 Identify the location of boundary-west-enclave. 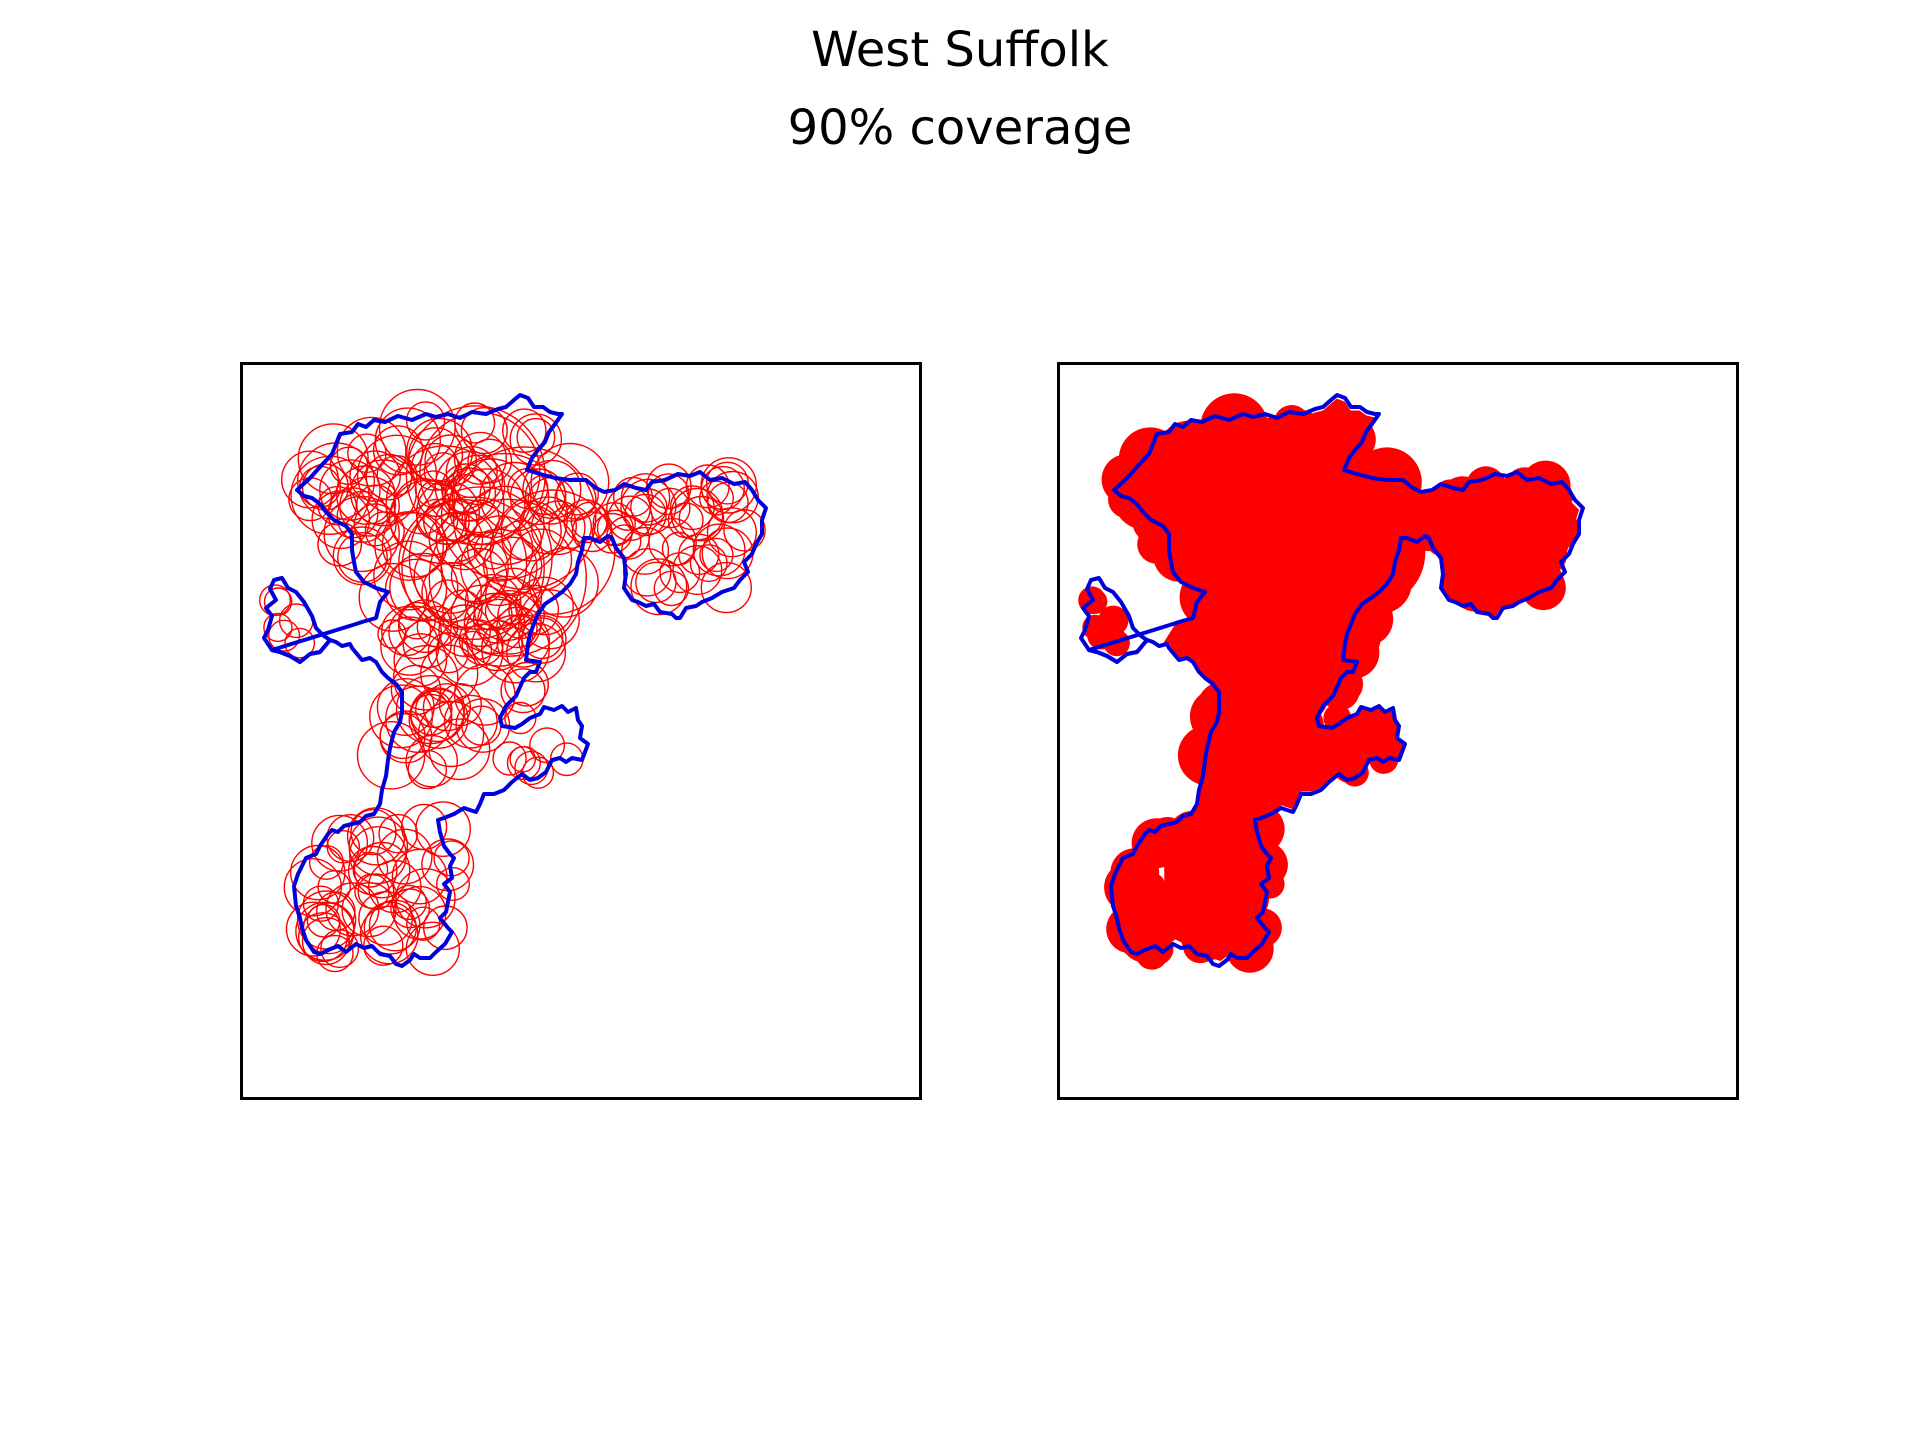
(1114, 620).